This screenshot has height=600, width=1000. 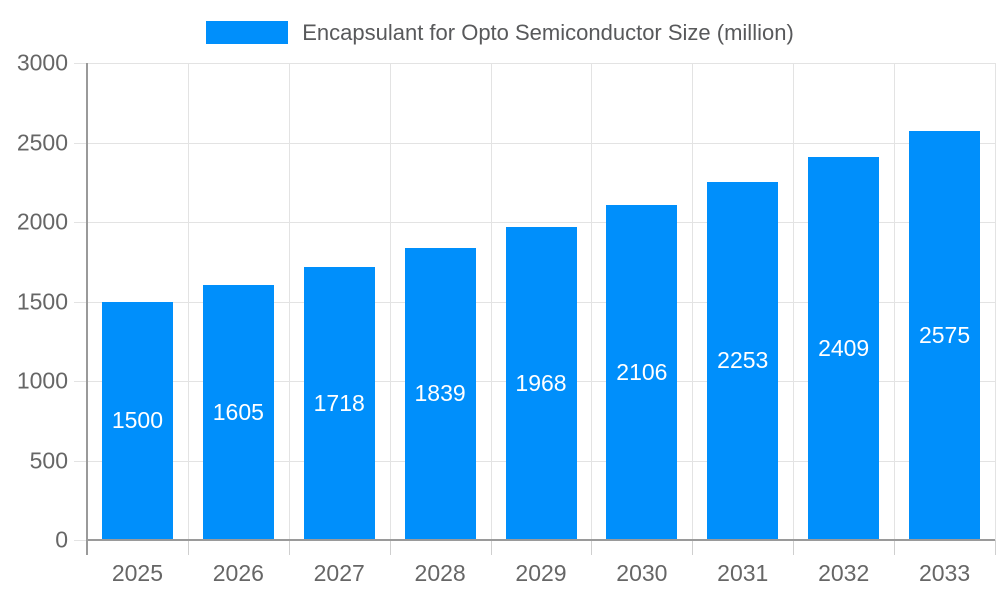 I want to click on x-axis-label: 2030, so click(x=642, y=573).